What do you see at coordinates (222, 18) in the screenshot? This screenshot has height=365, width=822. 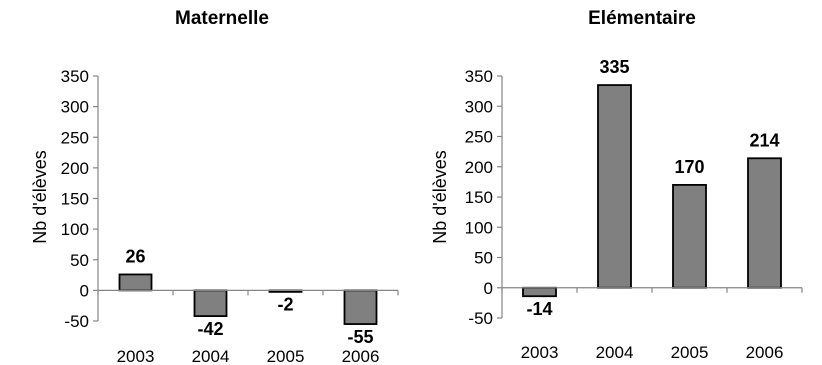 I see `chart-title: Maternelle` at bounding box center [222, 18].